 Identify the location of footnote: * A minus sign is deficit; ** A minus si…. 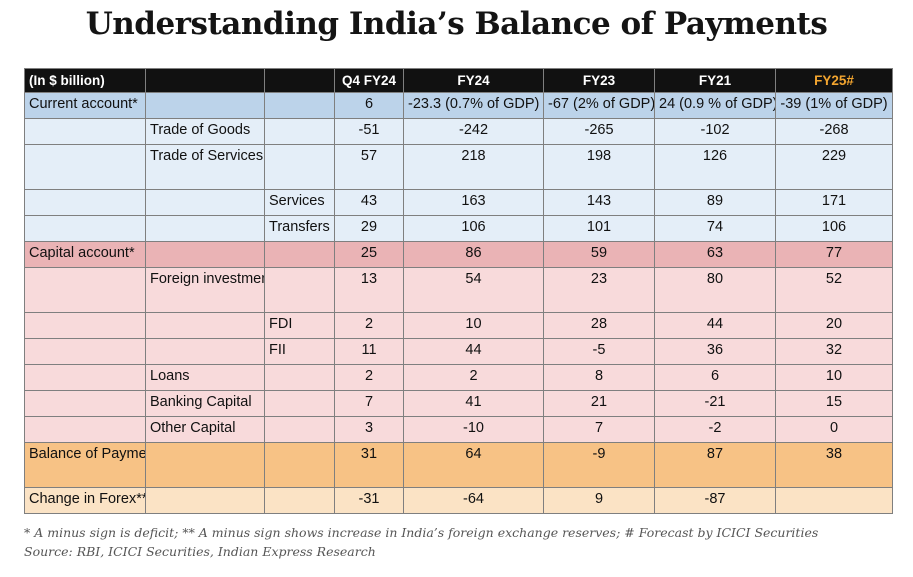
(421, 532).